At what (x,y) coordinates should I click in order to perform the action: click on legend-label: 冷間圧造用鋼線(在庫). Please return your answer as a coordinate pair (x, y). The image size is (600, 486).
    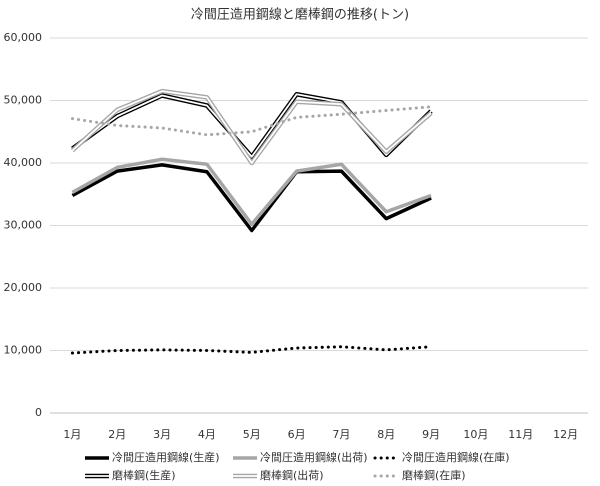
    Looking at the image, I should click on (456, 457).